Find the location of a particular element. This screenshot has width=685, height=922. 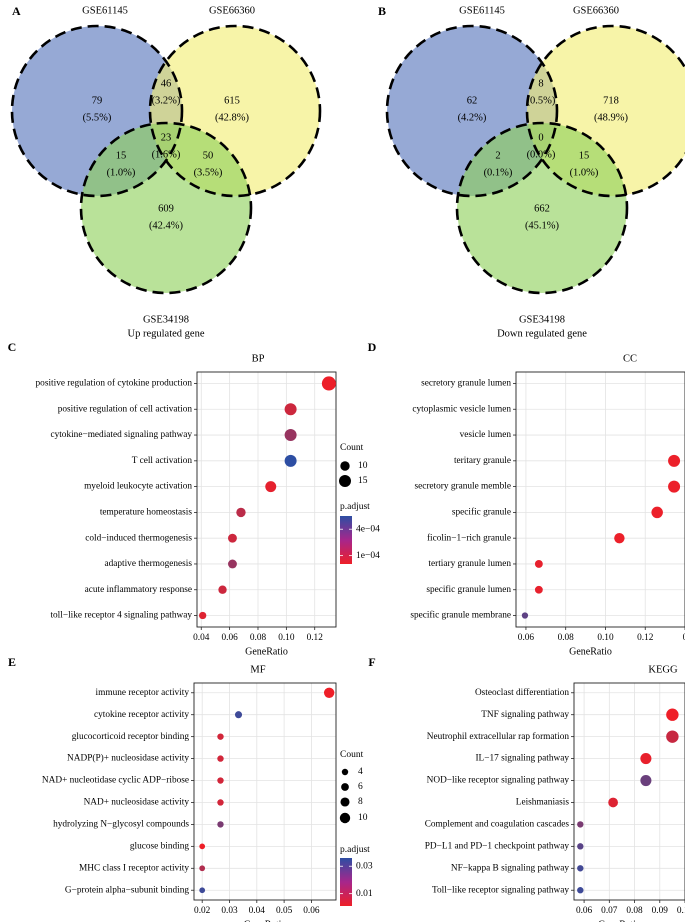

set-label: GSE61145 is located at coordinates (105, 10).